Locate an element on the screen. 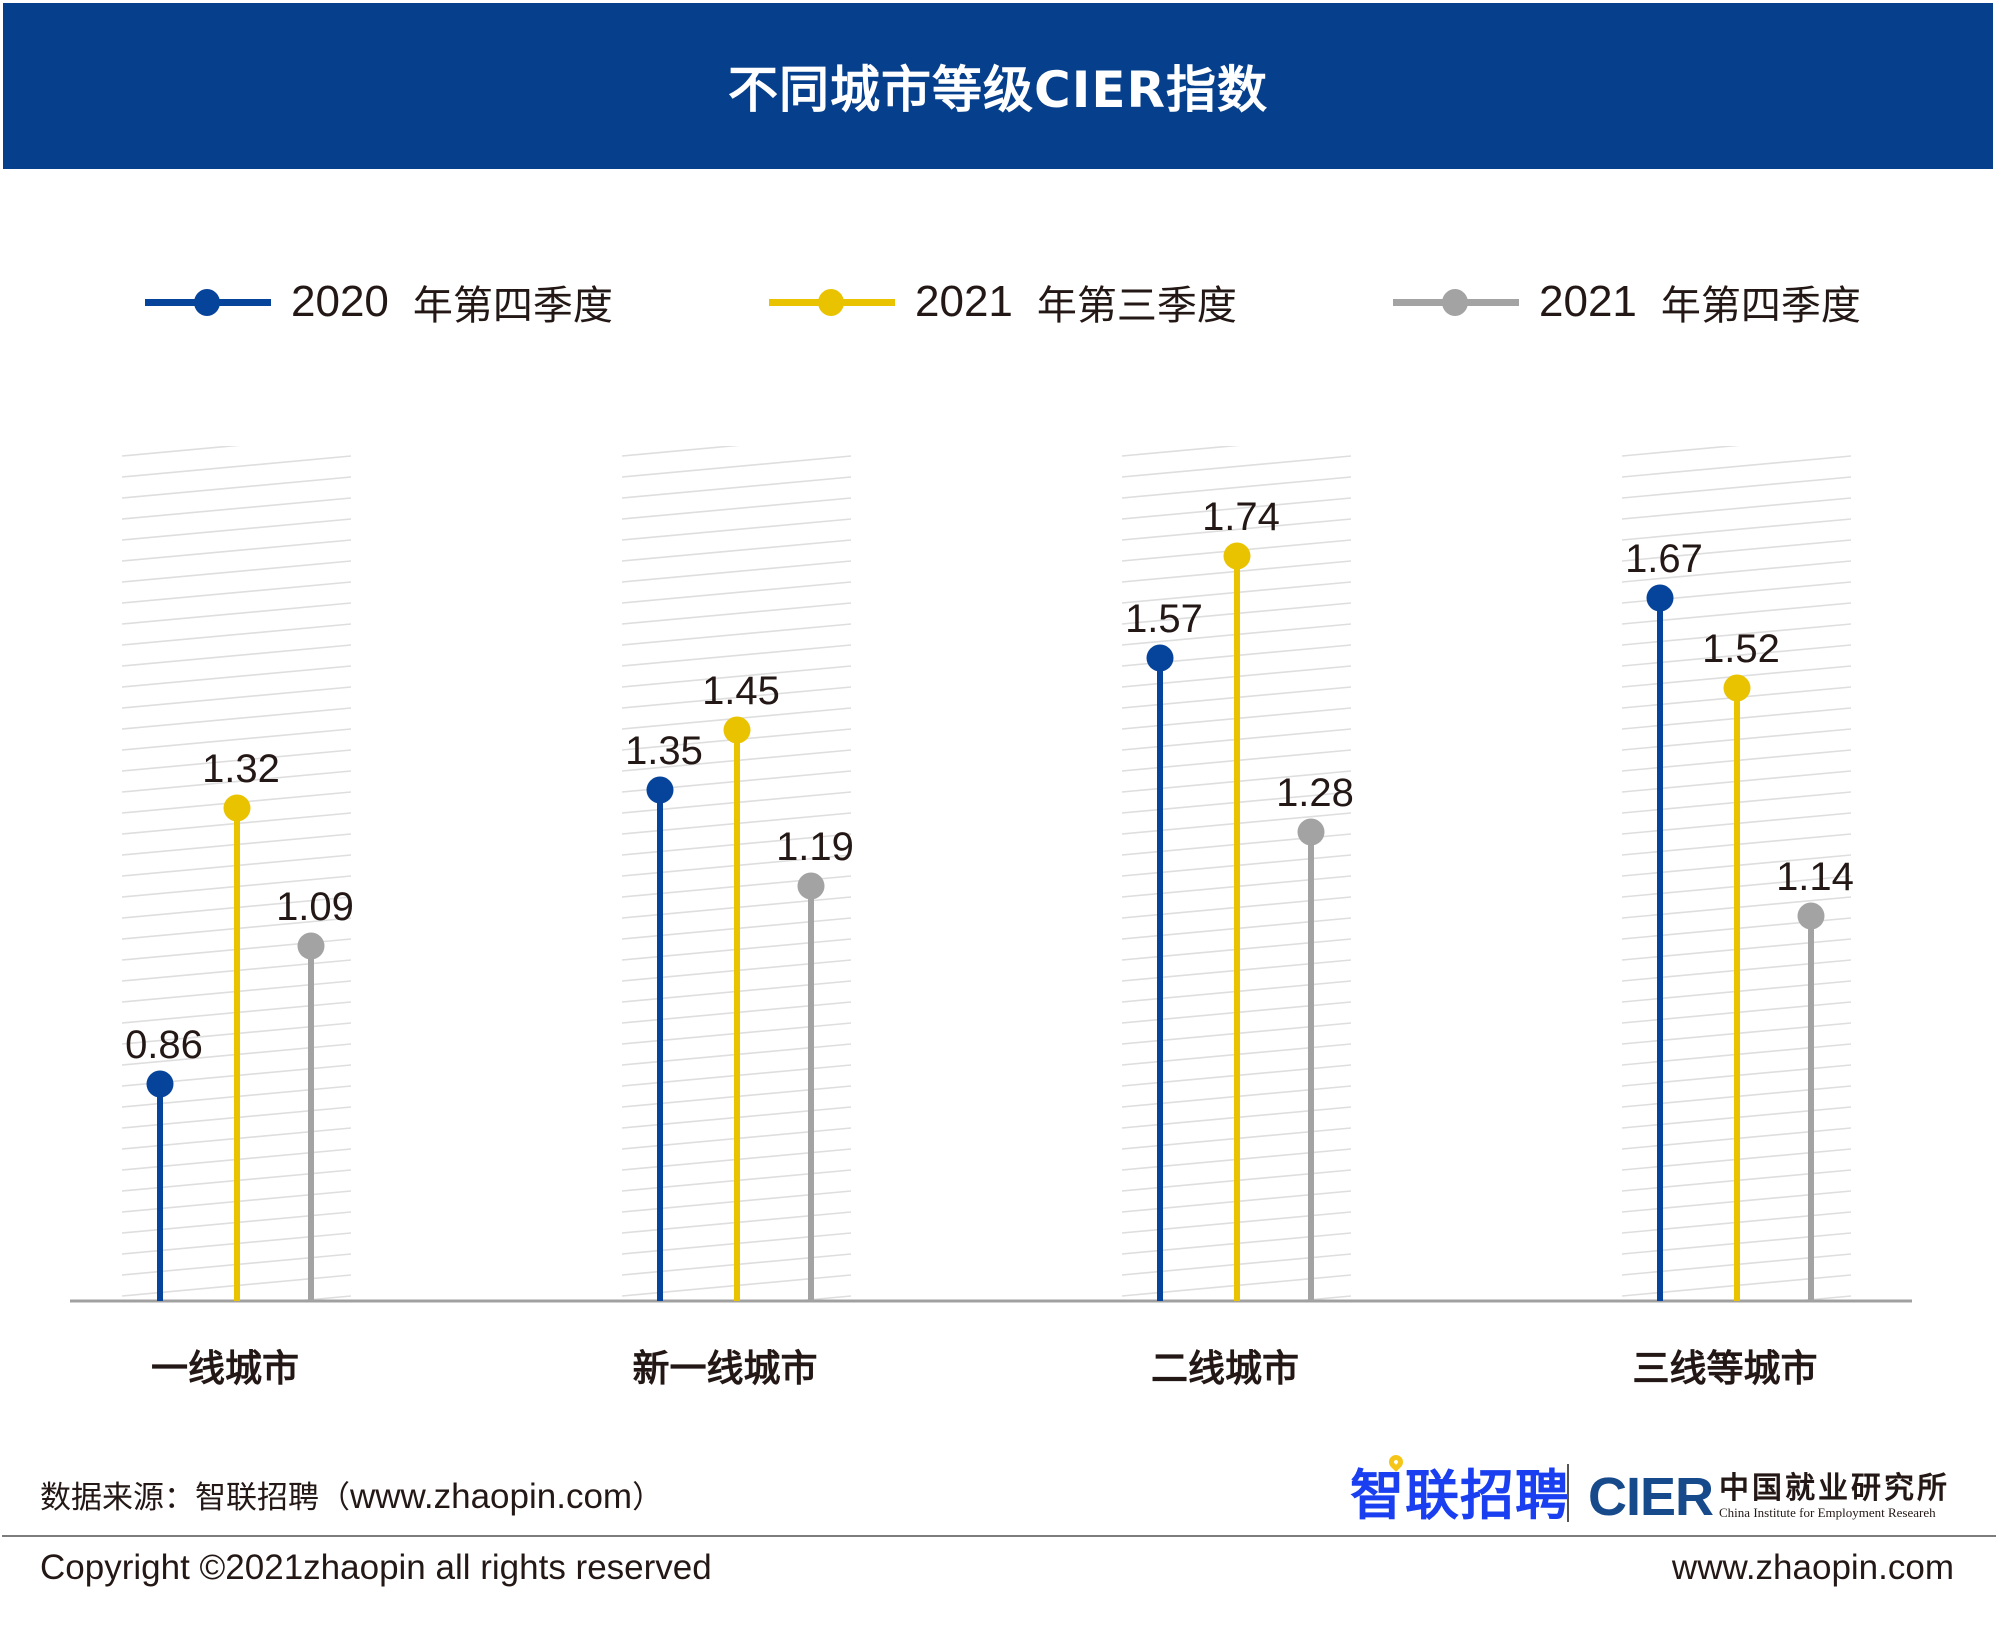 The height and width of the screenshot is (1636, 1996). cier-mark: CIER is located at coordinates (1651, 1497).